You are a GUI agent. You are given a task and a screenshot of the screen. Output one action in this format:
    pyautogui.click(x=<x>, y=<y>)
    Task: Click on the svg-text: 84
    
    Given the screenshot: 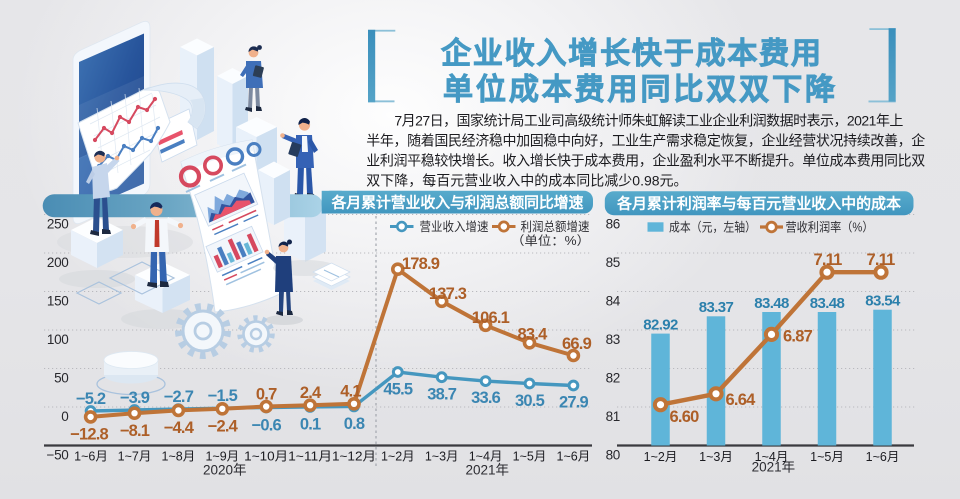 What is the action you would take?
    pyautogui.click(x=613, y=301)
    